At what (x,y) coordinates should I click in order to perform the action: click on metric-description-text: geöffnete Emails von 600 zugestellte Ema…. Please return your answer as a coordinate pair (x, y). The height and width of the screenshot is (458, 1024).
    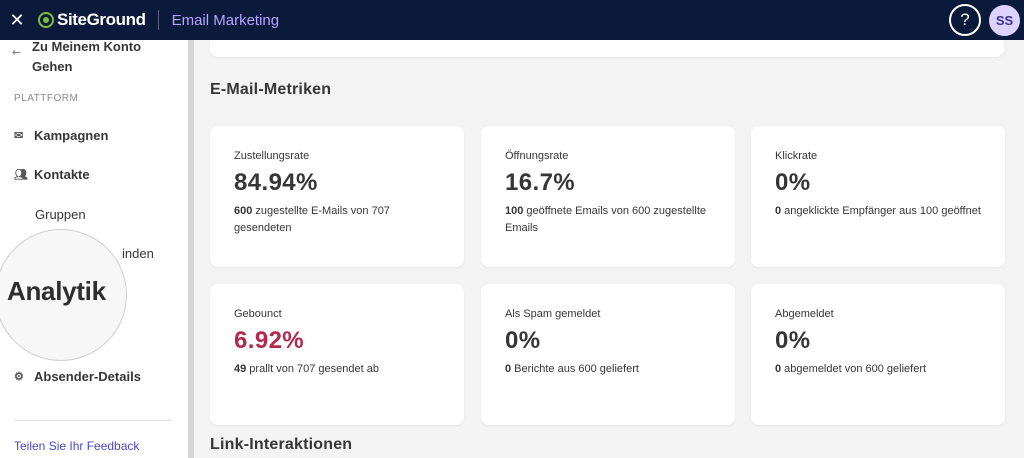
    Looking at the image, I should click on (605, 219).